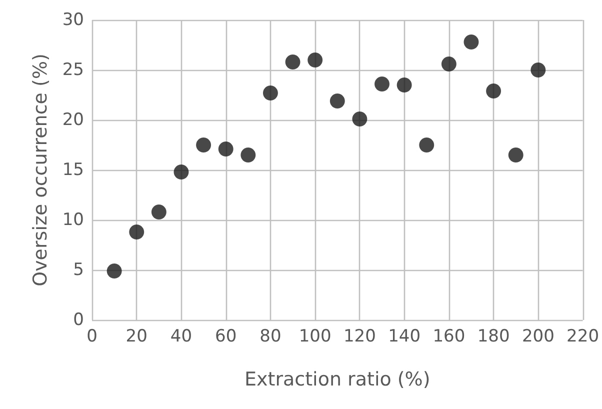 The width and height of the screenshot is (602, 409). I want to click on x-tick-label: 180, so click(493, 336).